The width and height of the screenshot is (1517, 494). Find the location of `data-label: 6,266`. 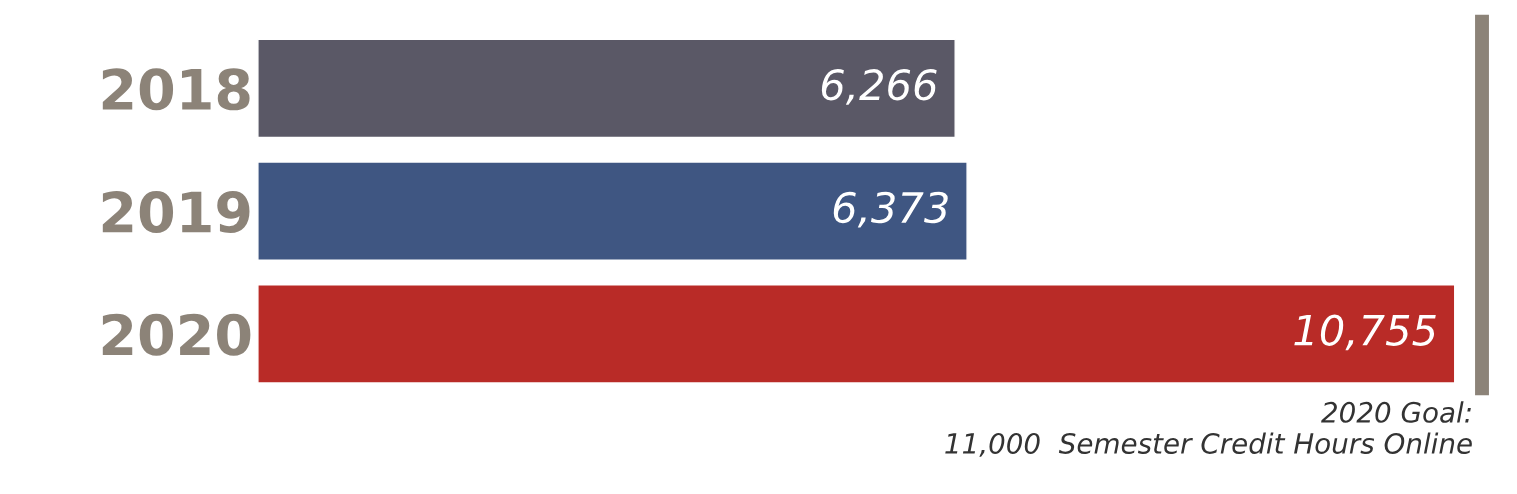

data-label: 6,266 is located at coordinates (879, 87).